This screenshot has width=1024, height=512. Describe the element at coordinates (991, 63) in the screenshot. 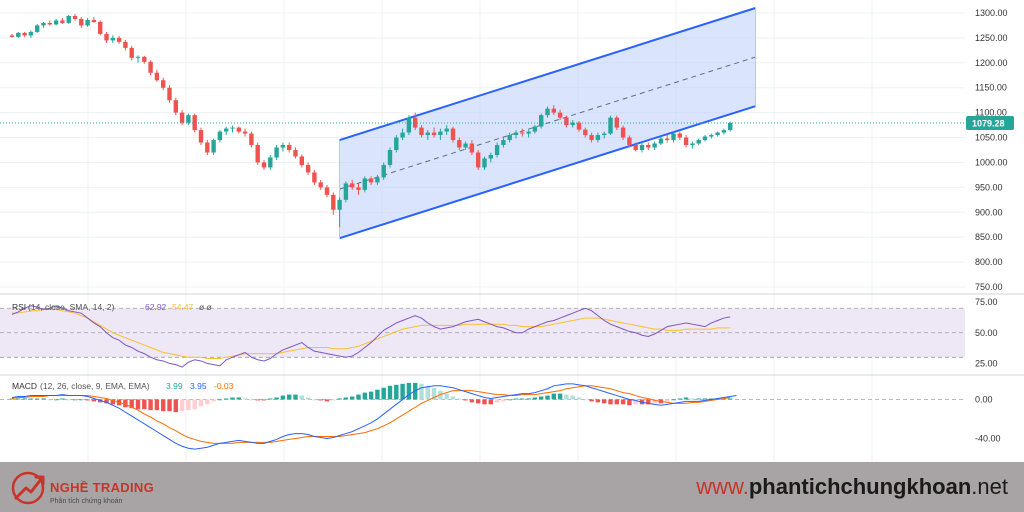

I see `price-tick-label: 1200.00` at that location.